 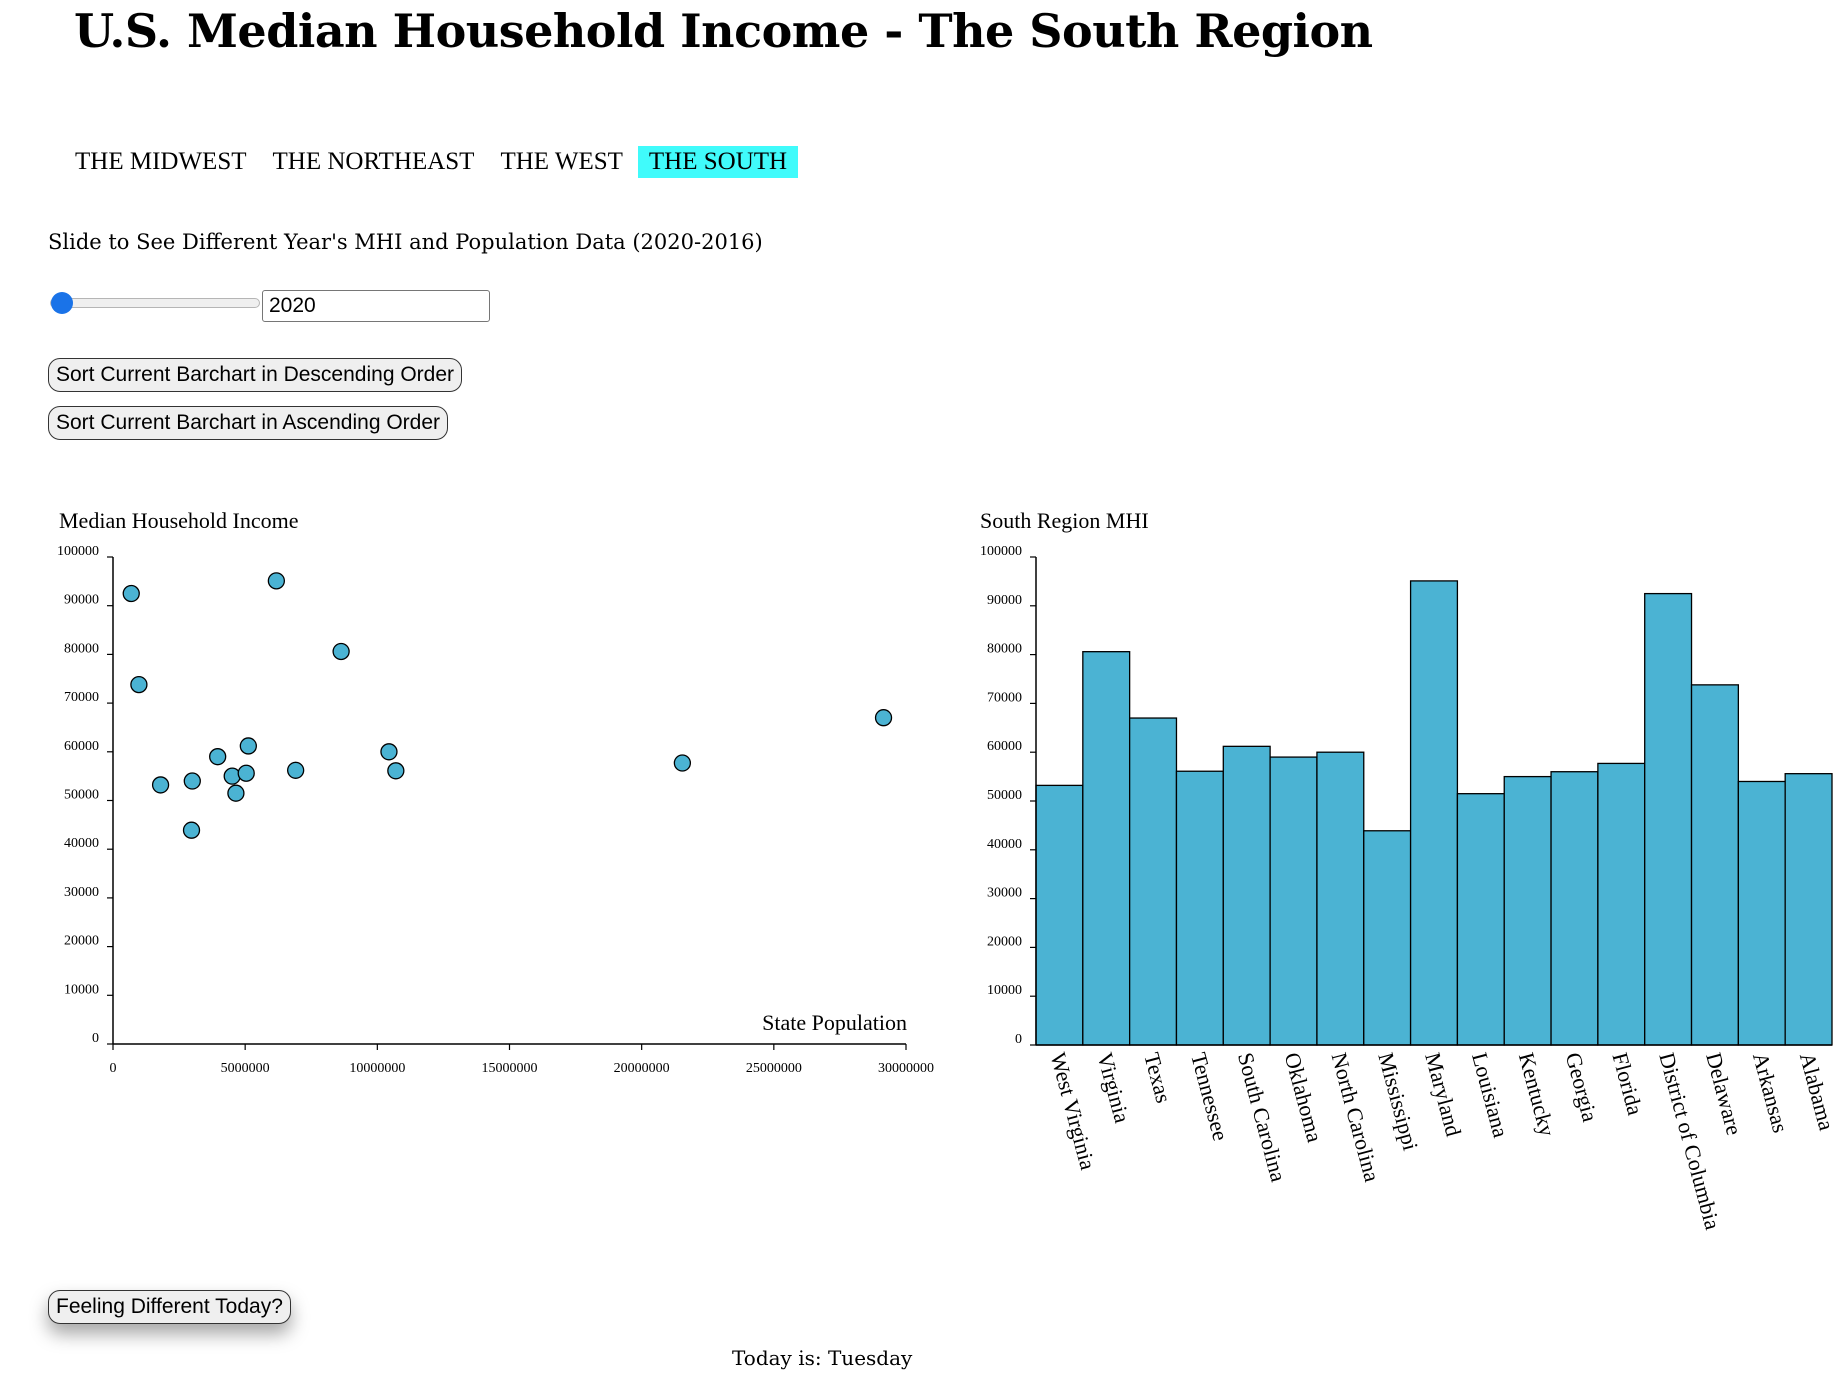 I want to click on scatter-y-label: Median Household Income, so click(x=179, y=520).